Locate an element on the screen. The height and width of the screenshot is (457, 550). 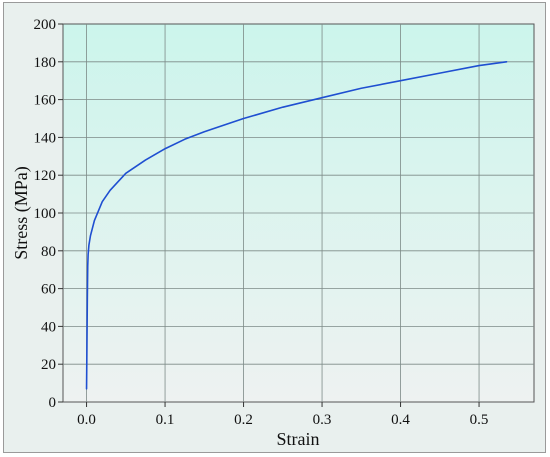
y-tick-label: 140 is located at coordinates (45, 138).